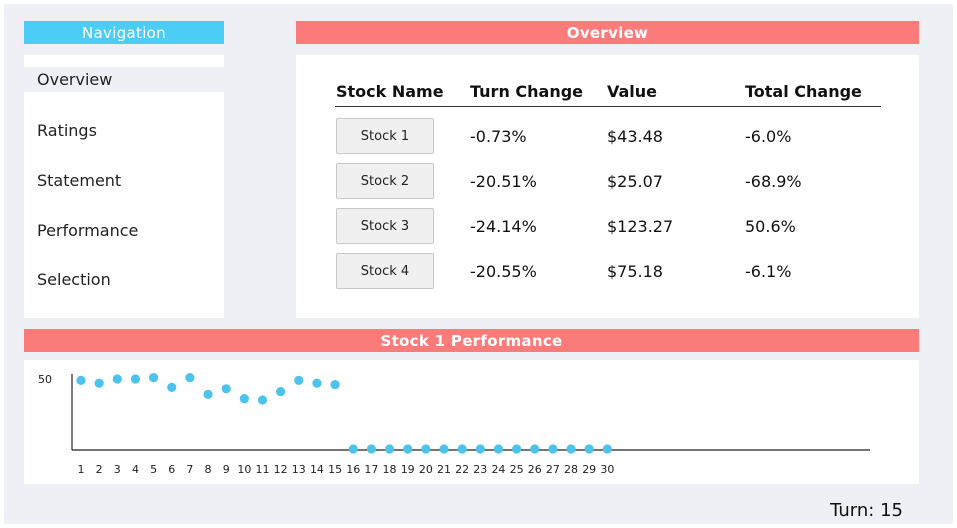  What do you see at coordinates (773, 181) in the screenshot?
I see `stock-2-total-change: -68.9%` at bounding box center [773, 181].